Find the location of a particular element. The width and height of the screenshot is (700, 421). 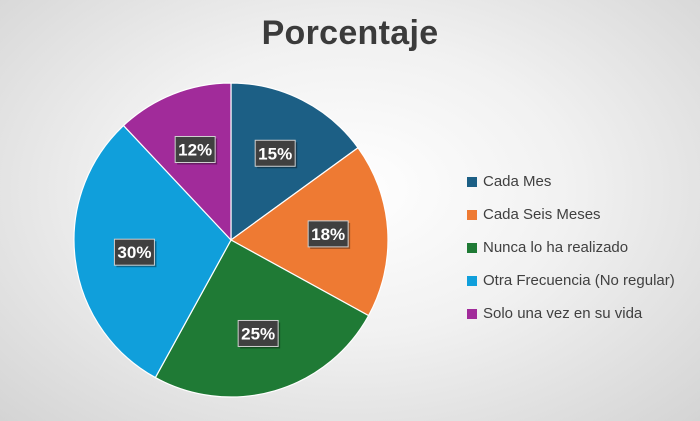

legend-item: Nunca lo ha realizado is located at coordinates (571, 247).